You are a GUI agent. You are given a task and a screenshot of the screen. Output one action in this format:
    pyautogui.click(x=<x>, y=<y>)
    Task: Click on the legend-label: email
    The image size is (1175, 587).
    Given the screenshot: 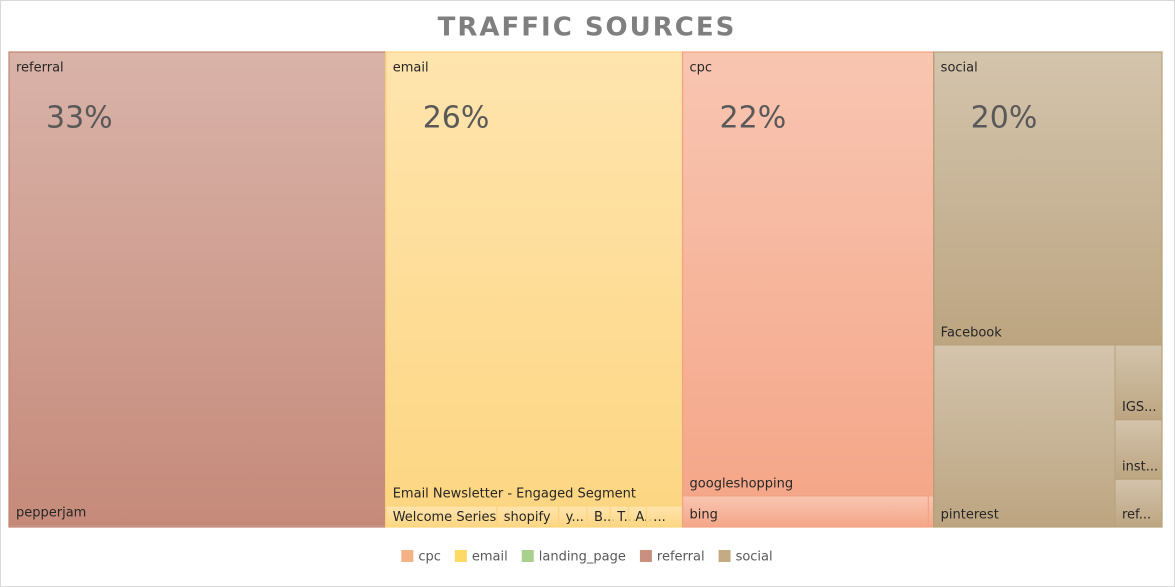 What is the action you would take?
    pyautogui.click(x=490, y=557)
    